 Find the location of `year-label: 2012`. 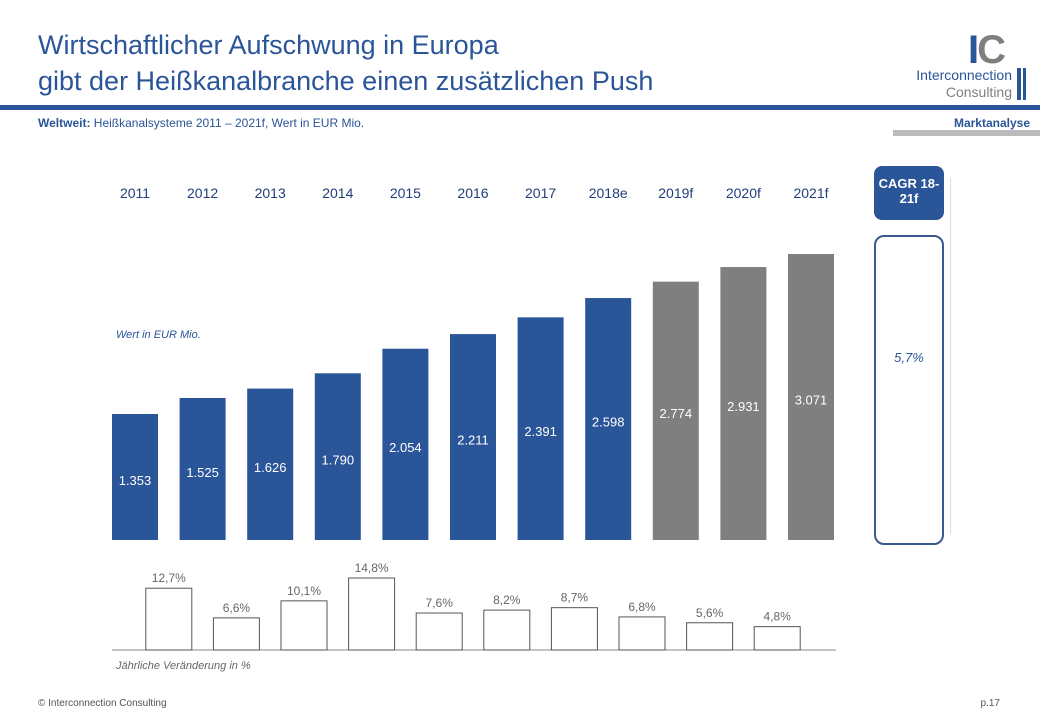

year-label: 2012 is located at coordinates (203, 193).